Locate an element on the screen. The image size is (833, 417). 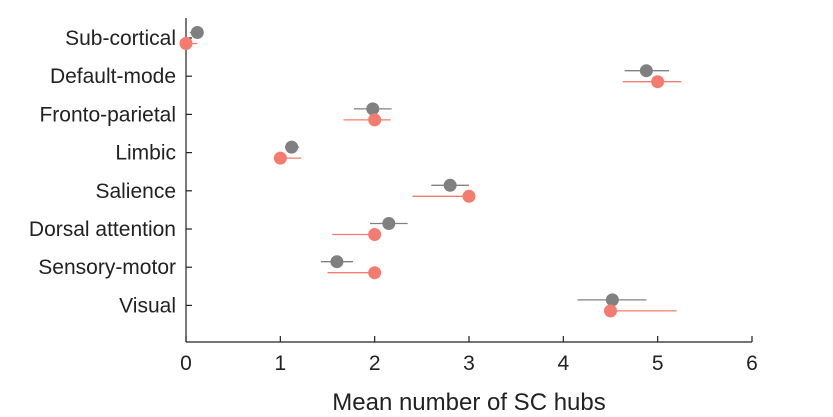
x-tick-label: 4 is located at coordinates (563, 363).